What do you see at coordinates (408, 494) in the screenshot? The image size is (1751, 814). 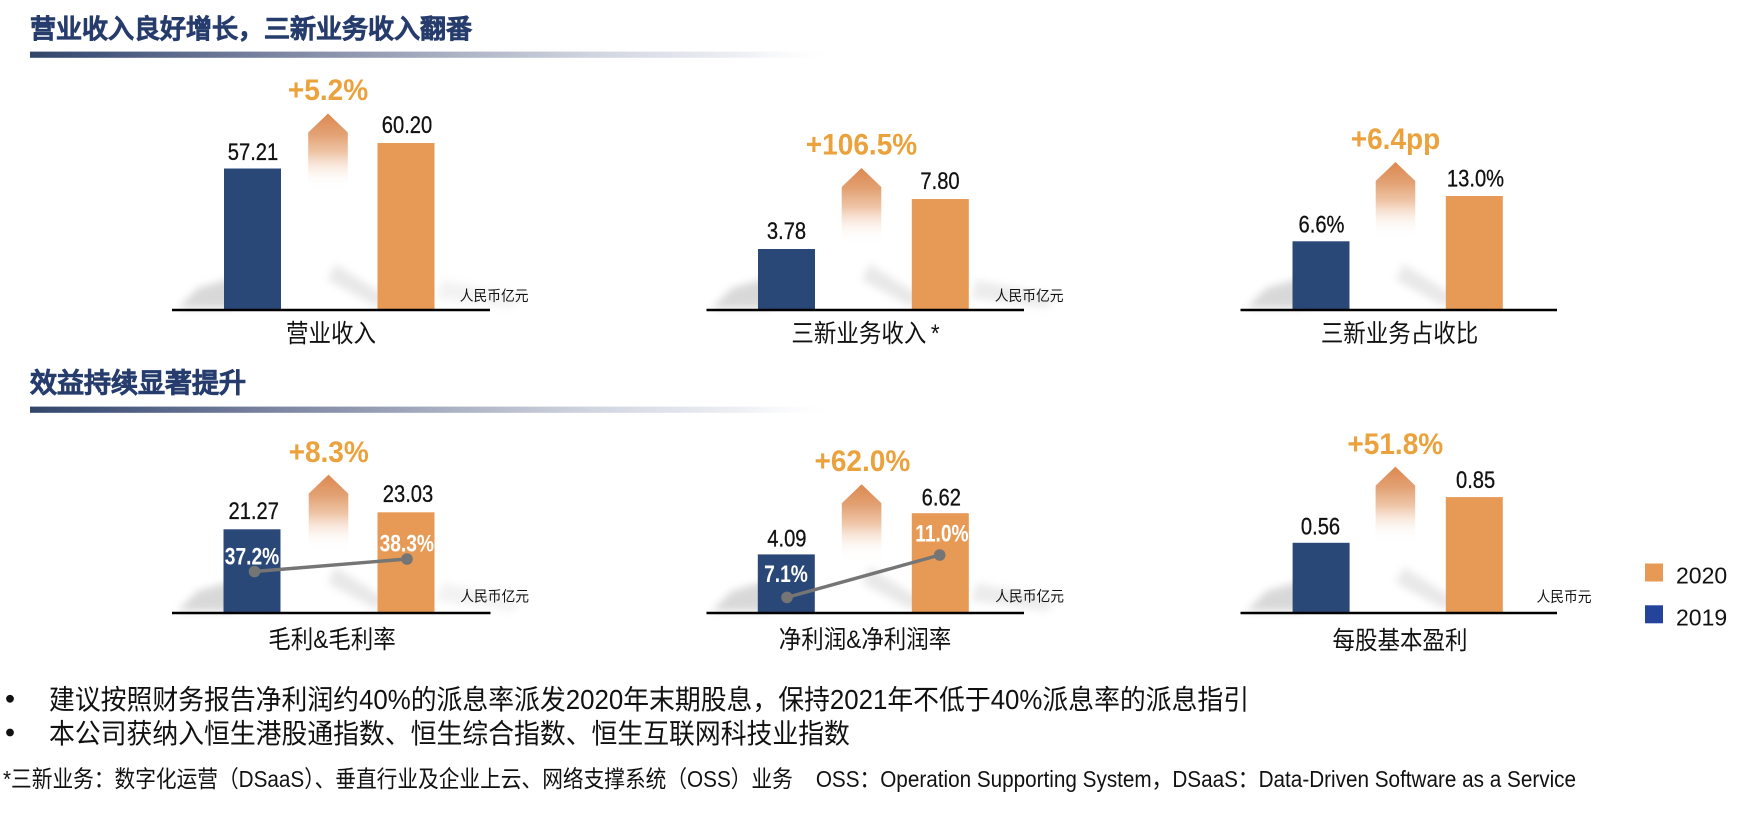 I see `svg-text: 23.03` at bounding box center [408, 494].